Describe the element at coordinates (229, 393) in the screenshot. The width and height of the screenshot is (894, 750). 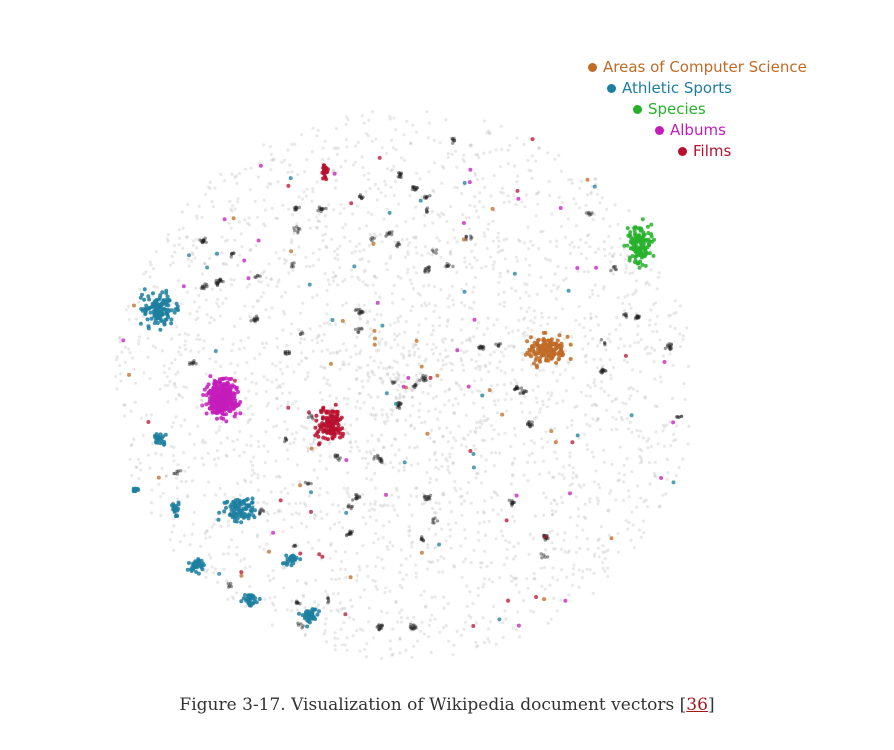
I see `albums-point` at that location.